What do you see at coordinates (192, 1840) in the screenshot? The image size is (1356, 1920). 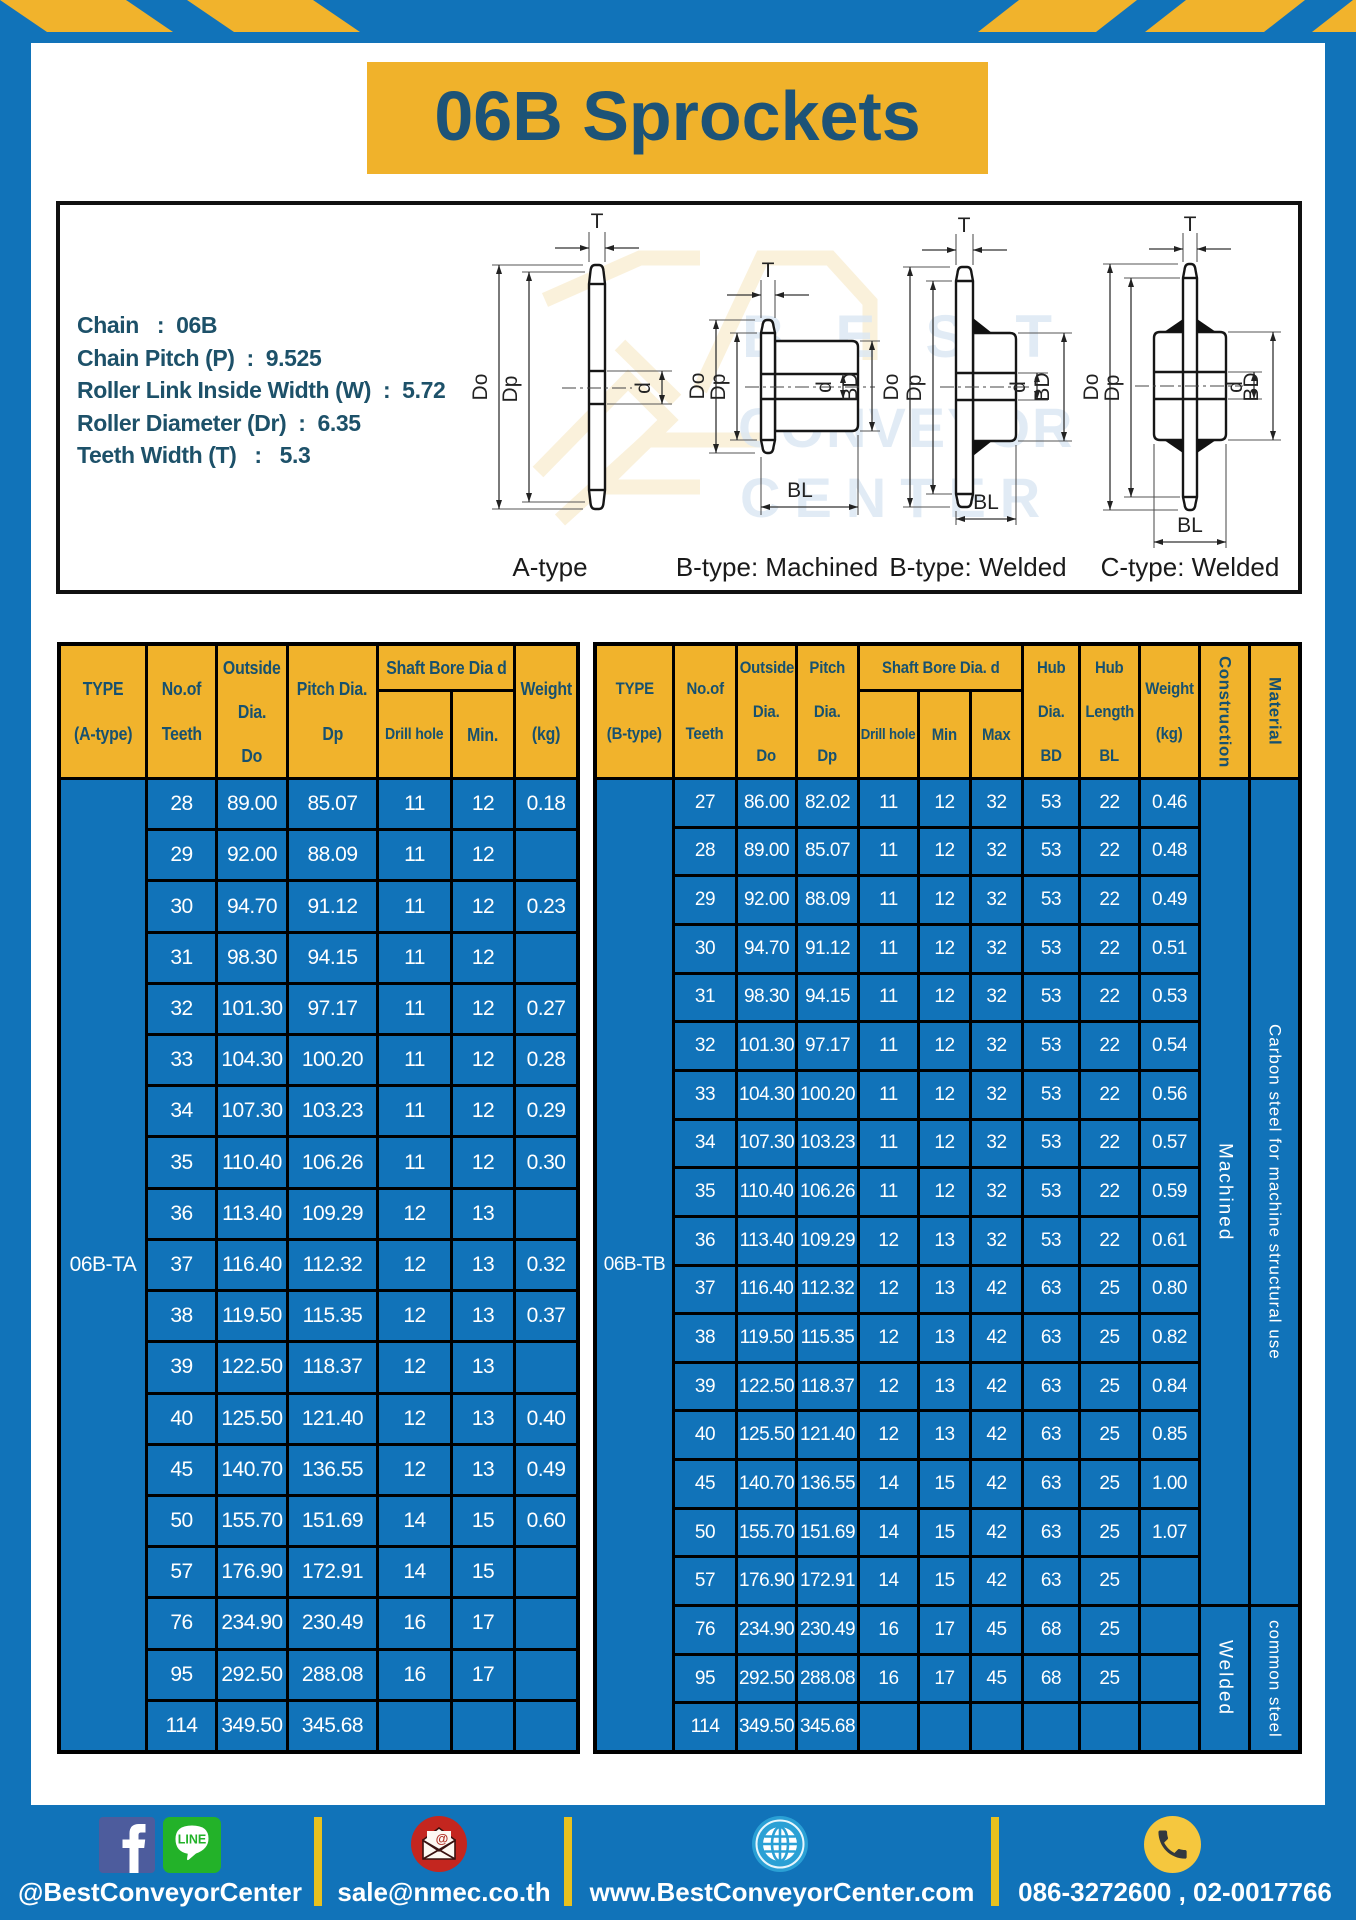 I see `svg-text: LINE` at bounding box center [192, 1840].